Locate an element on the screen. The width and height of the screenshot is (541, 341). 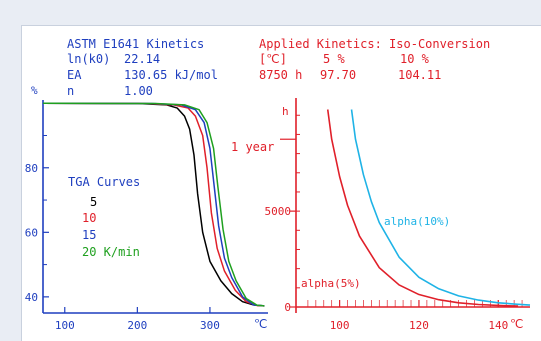
table-col-5pct: 5 % is located at coordinates (334, 59).